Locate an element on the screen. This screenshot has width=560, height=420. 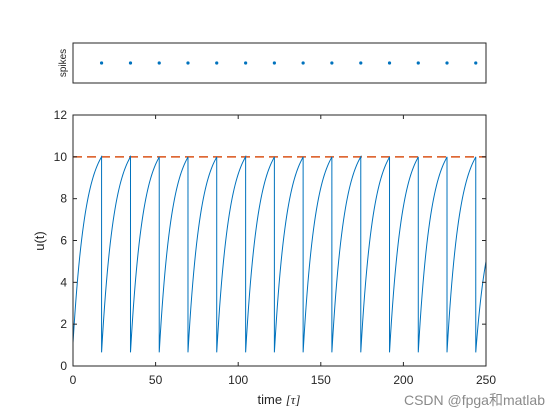
y-tick-label: 0 is located at coordinates (63, 366).